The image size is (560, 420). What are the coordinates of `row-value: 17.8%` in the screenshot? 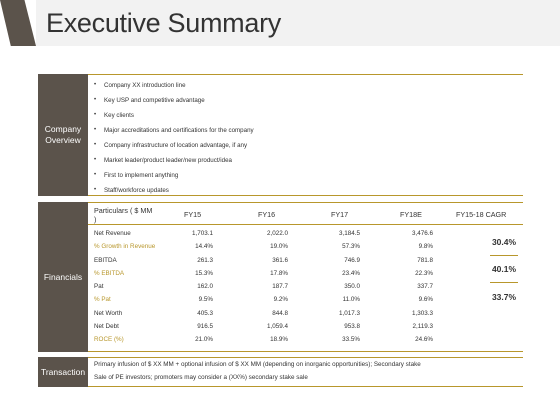 It's located at (279, 273).